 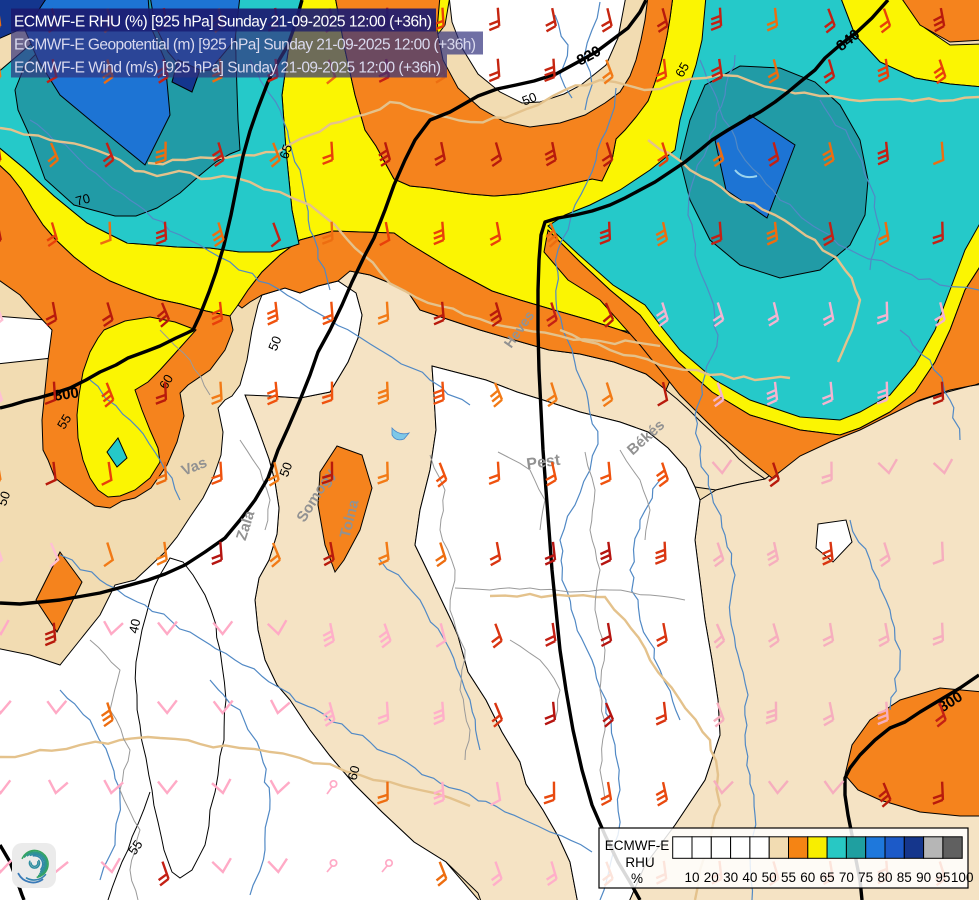 I want to click on svg-text: 95, so click(x=942, y=877).